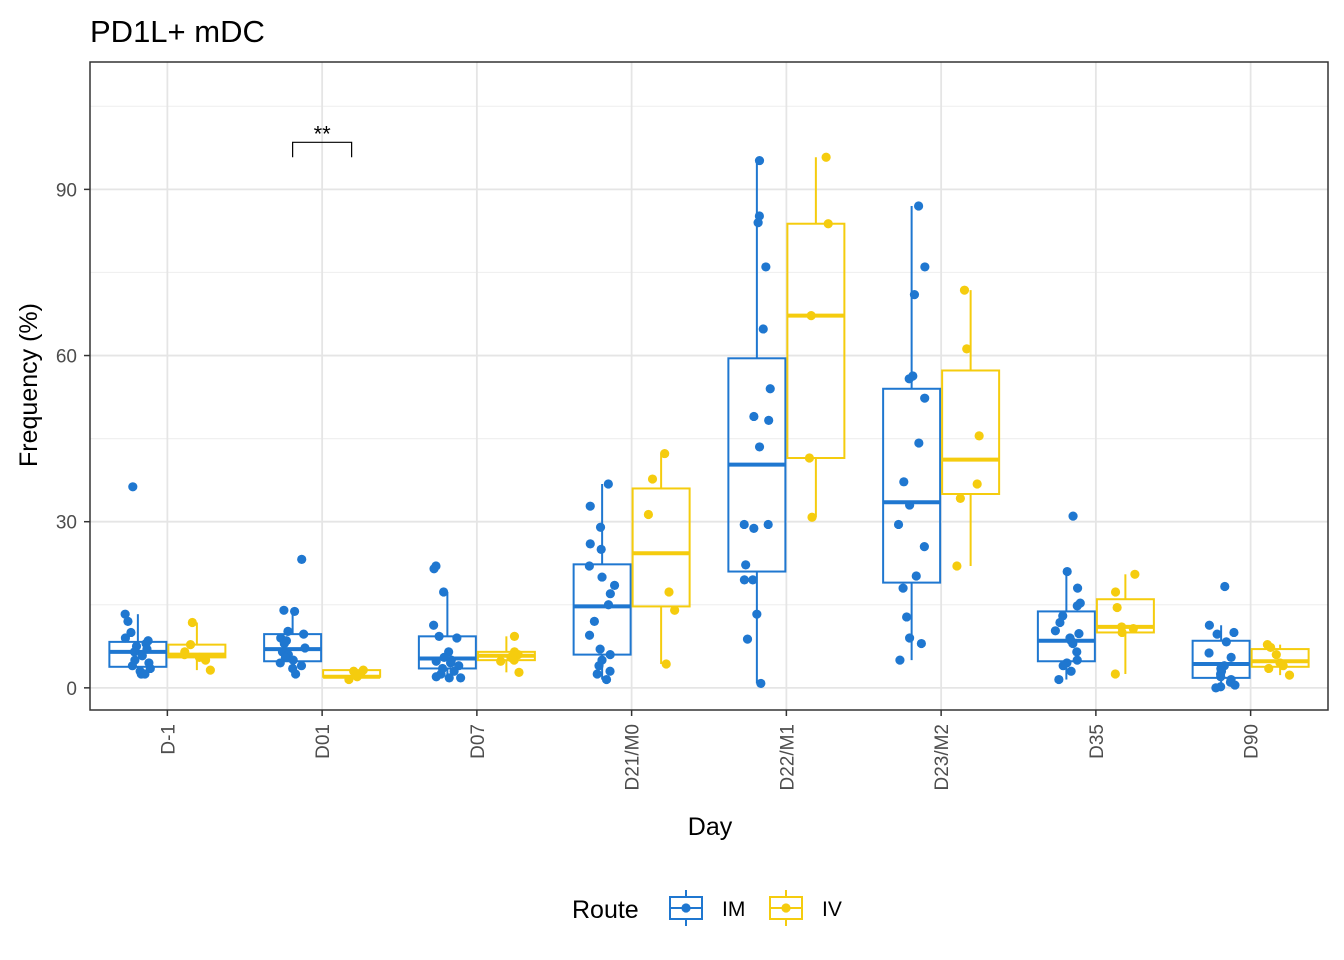  What do you see at coordinates (912, 433) in the screenshot?
I see `box-IM-D23/M2` at bounding box center [912, 433].